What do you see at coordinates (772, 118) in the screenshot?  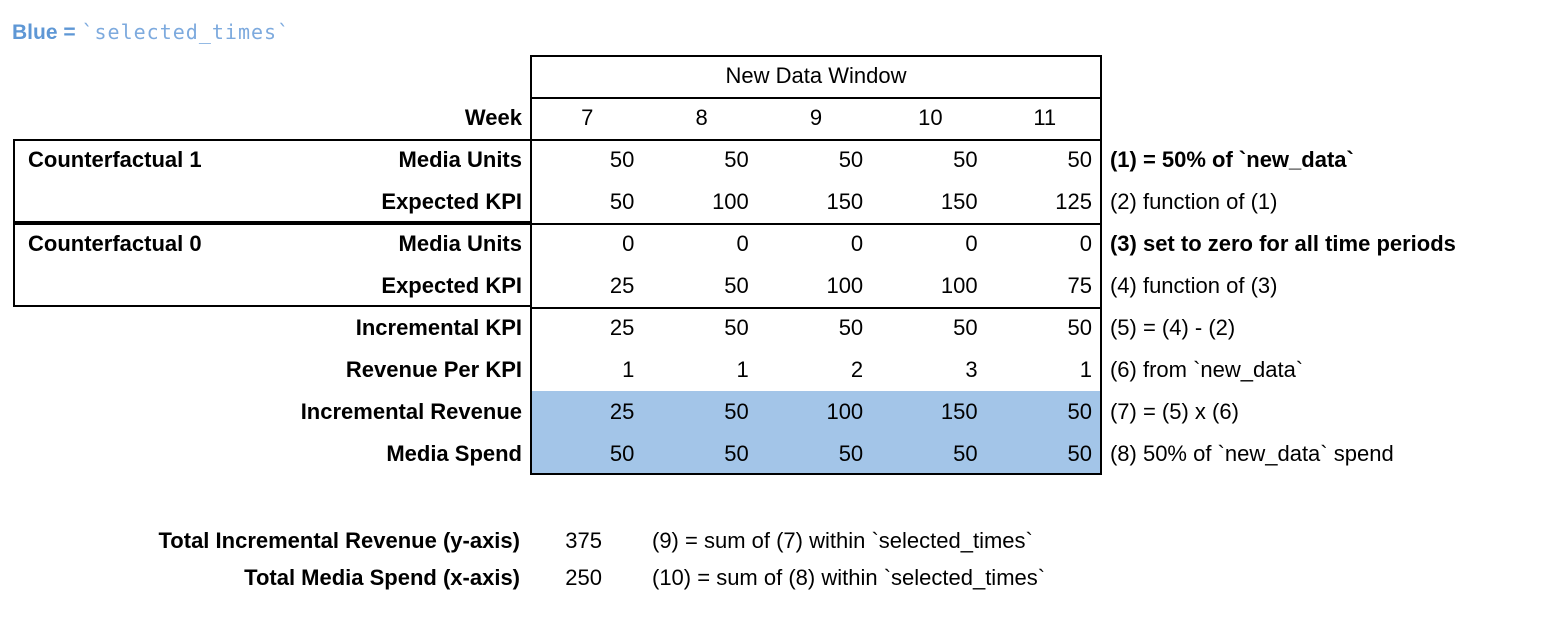 I see `week-row: Week 7 8 9 10 11` at bounding box center [772, 118].